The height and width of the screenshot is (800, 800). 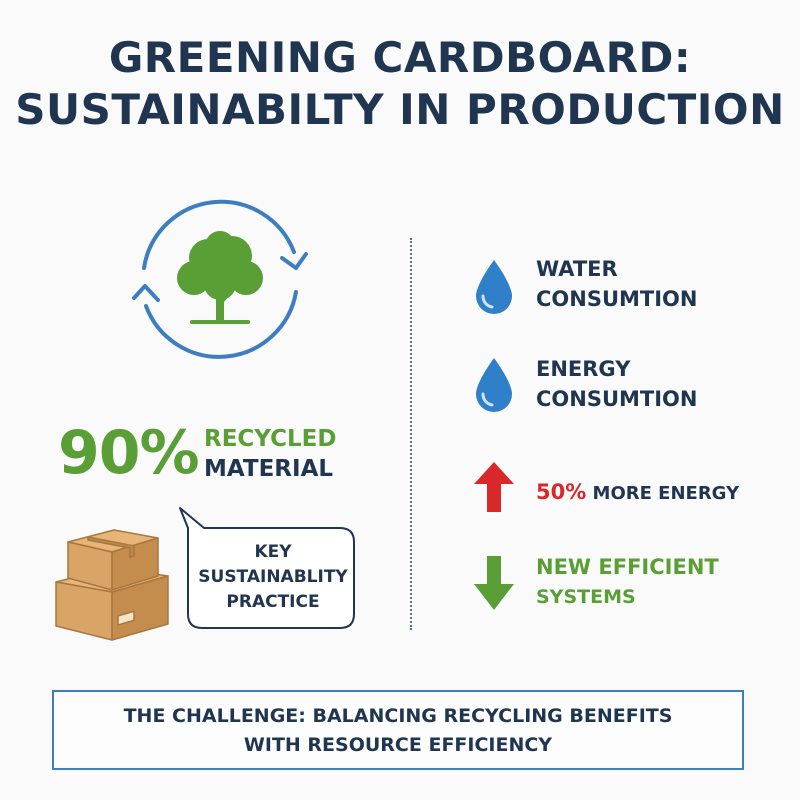 I want to click on speech-bubble-icon, so click(x=267, y=568).